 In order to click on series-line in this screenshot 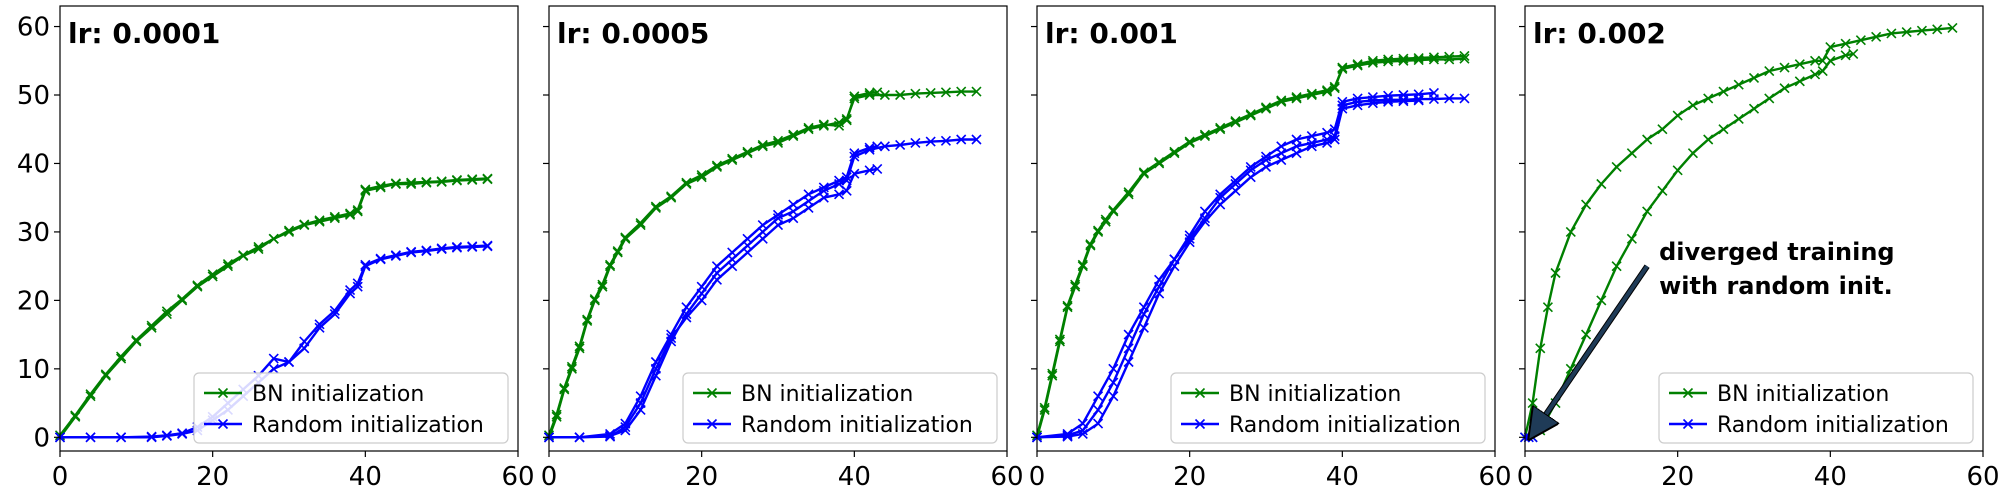, I will do `click(763, 288)`.